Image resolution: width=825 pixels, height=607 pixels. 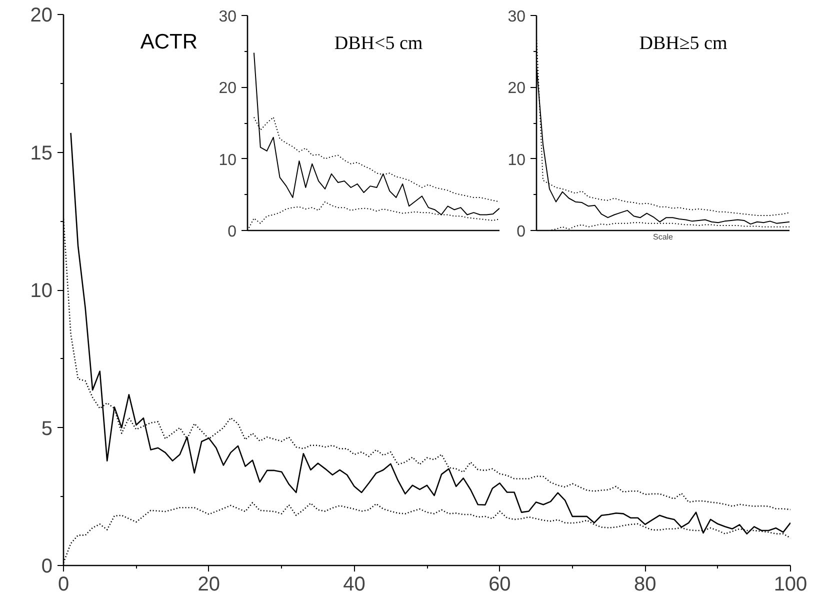 What do you see at coordinates (209, 585) in the screenshot?
I see `x-tick-label: 20` at bounding box center [209, 585].